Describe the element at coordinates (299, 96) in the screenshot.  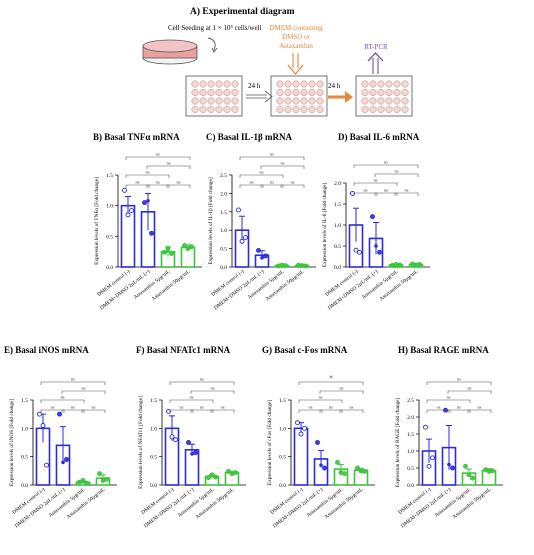
I see `well-plate-treatment` at that location.